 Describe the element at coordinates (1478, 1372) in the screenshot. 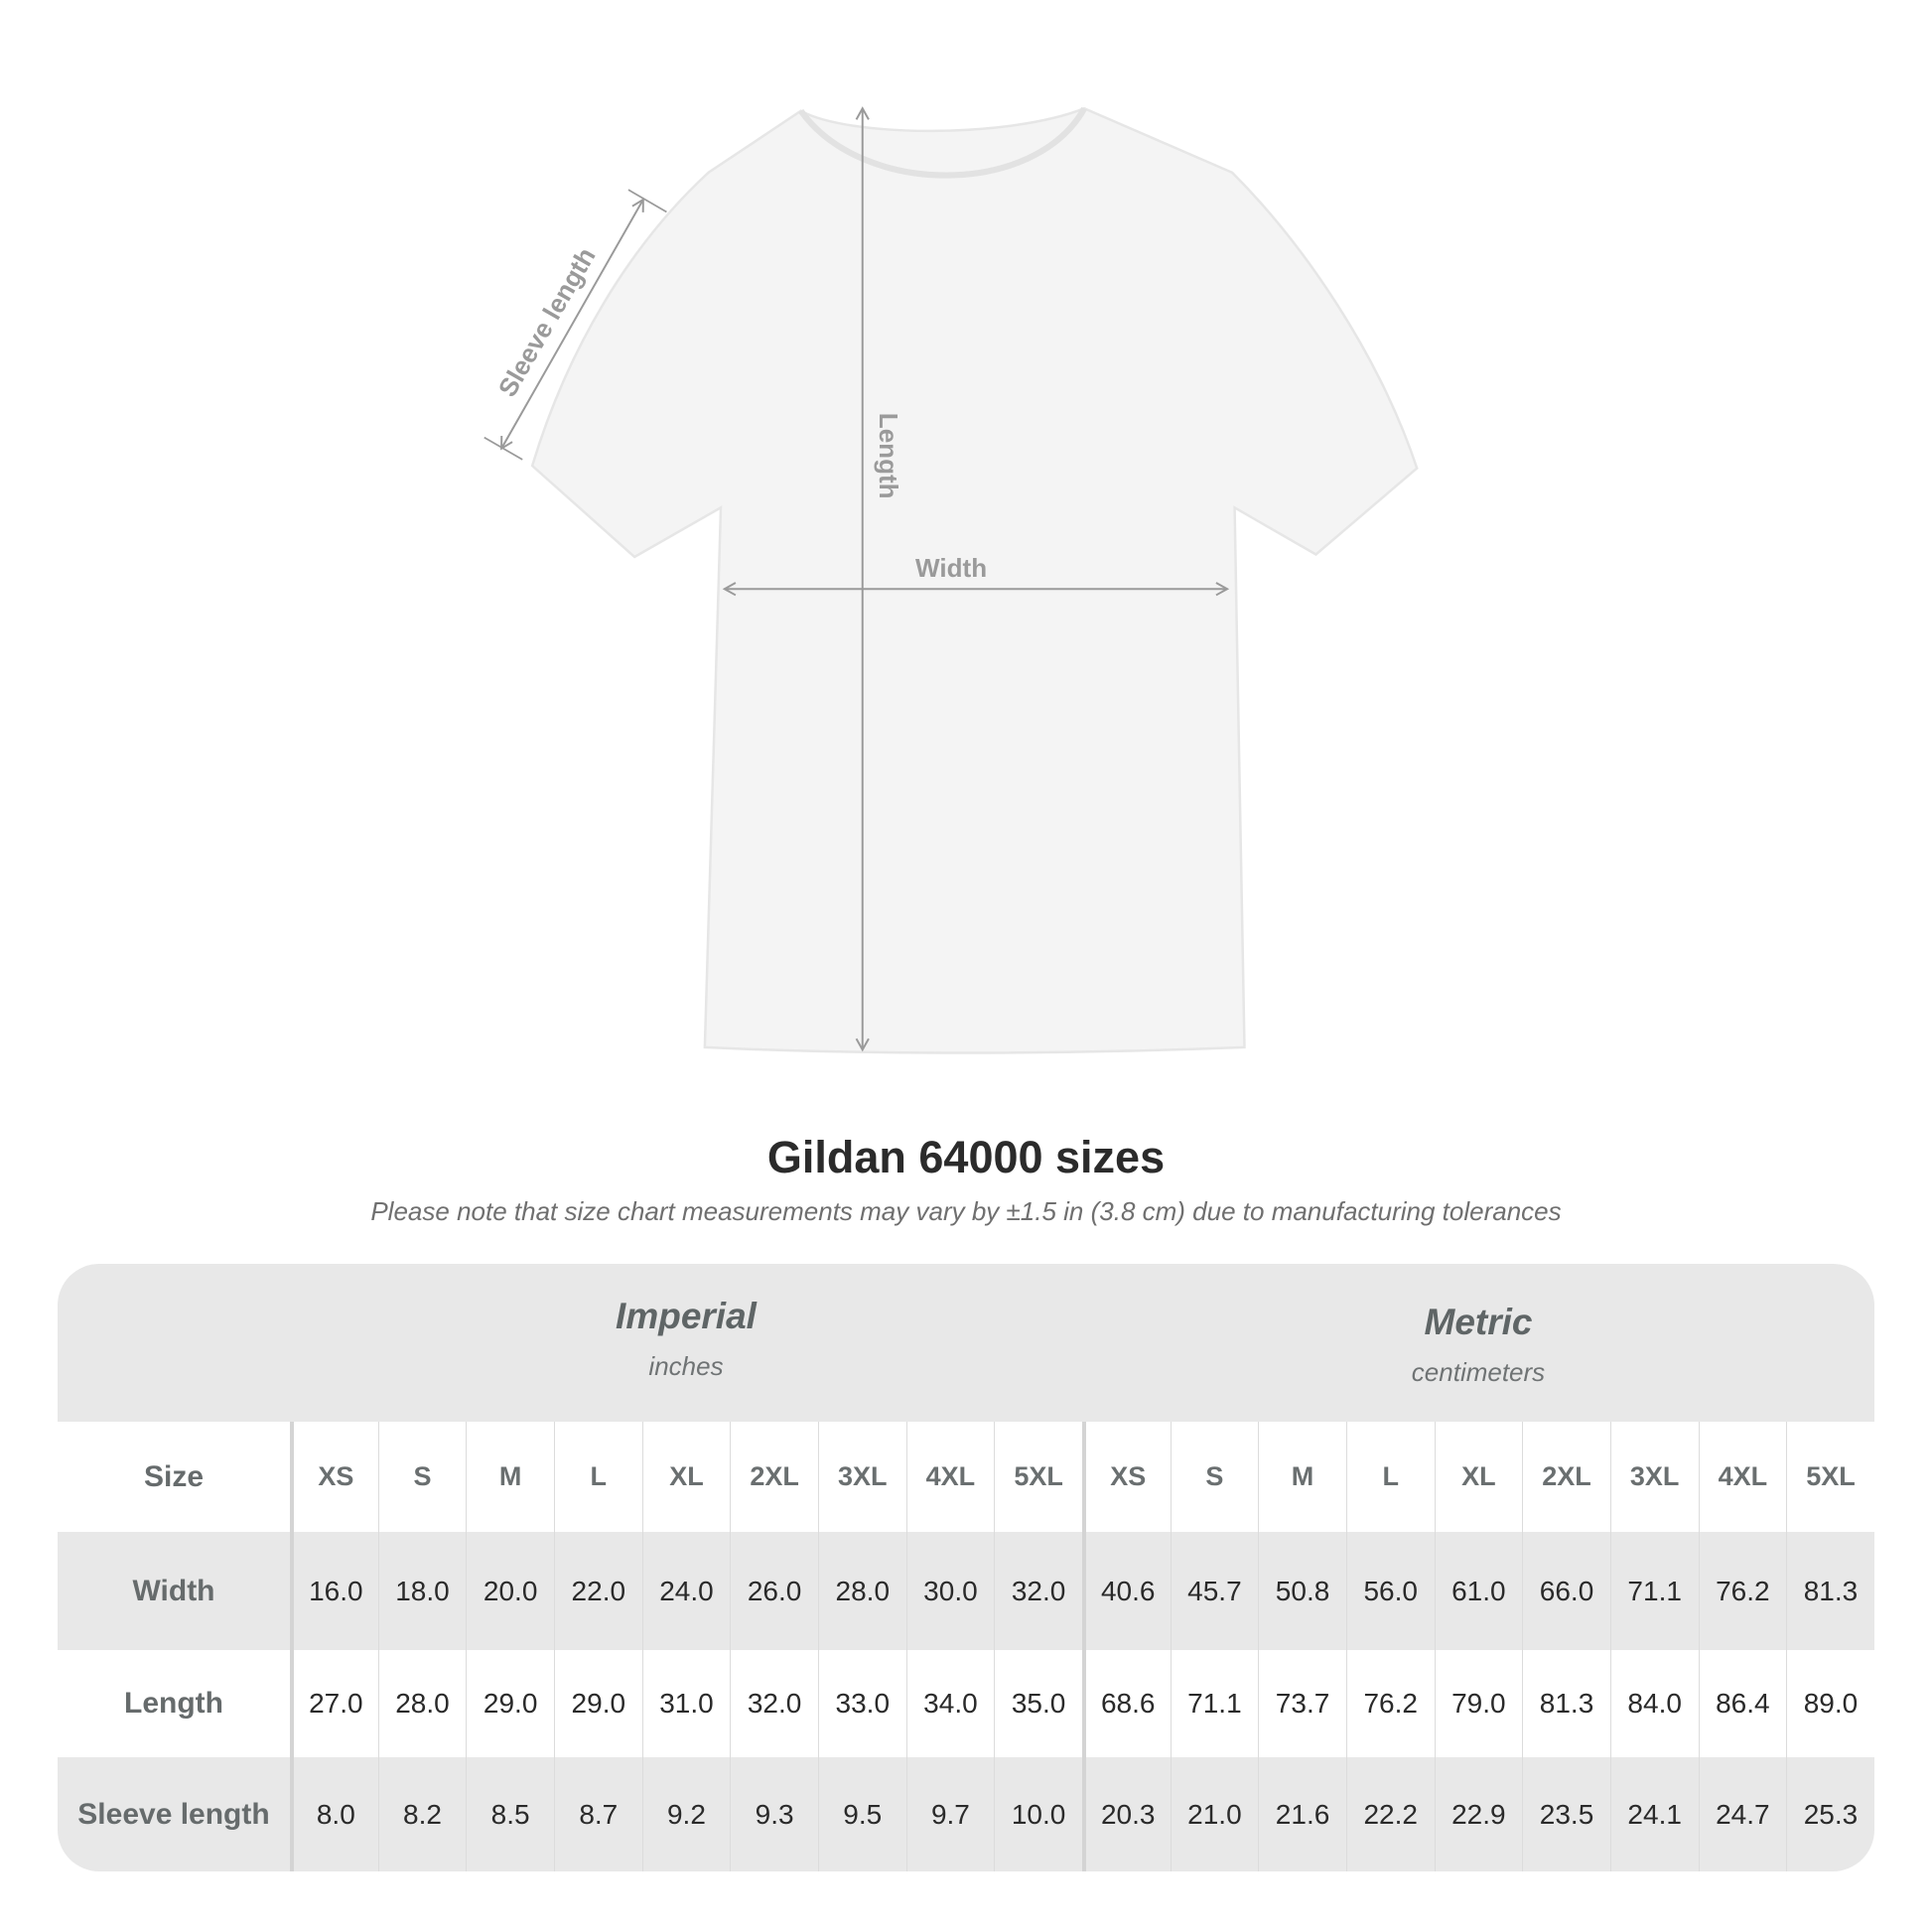

I see `metric-unit: centimeters` at that location.